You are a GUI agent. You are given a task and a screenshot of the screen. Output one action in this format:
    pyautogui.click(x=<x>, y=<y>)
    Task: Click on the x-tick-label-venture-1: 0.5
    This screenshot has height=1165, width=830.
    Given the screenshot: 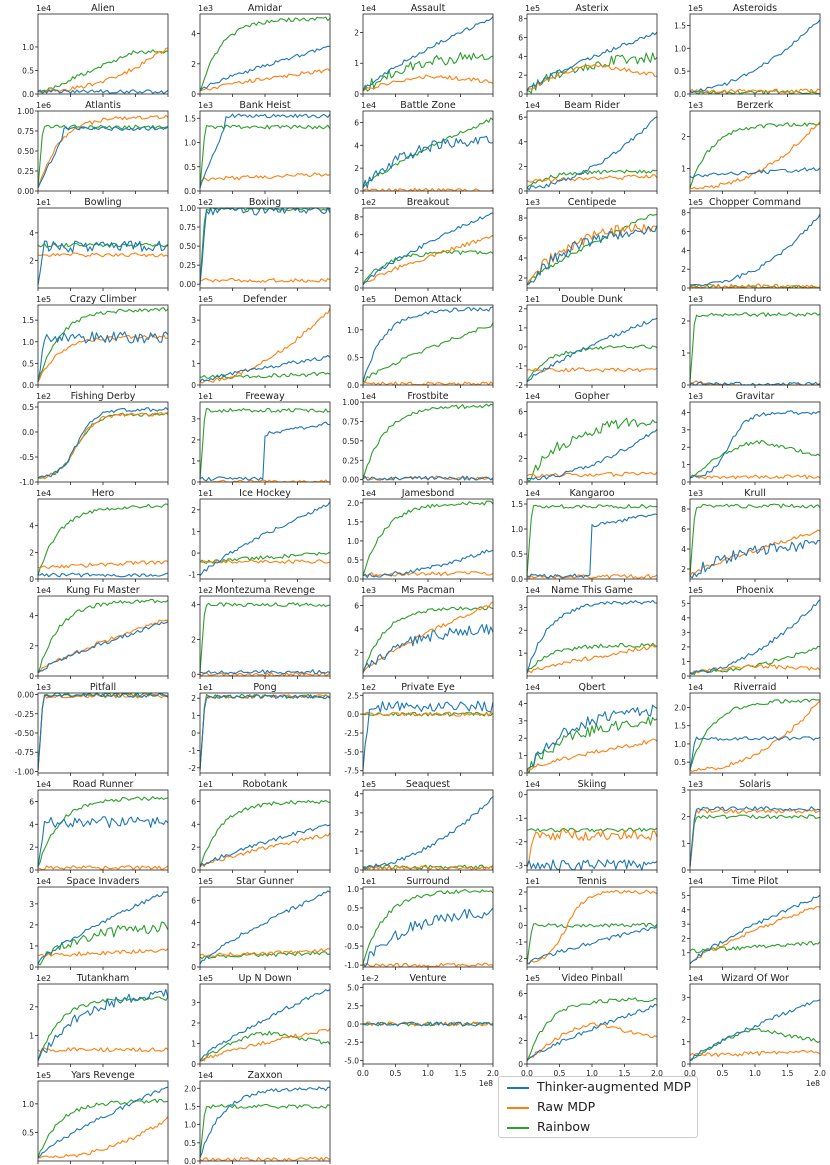 What is the action you would take?
    pyautogui.click(x=396, y=1073)
    